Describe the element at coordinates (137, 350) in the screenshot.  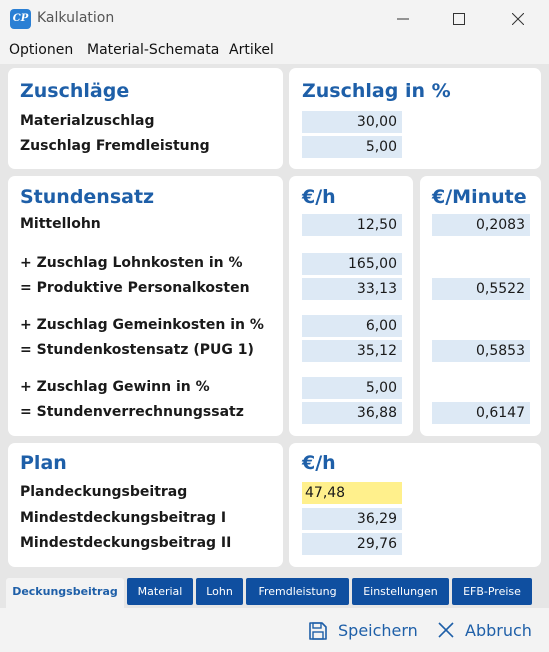
I see `stundenkostensatz-label: = Stundenkostensatz (PUG 1)` at that location.